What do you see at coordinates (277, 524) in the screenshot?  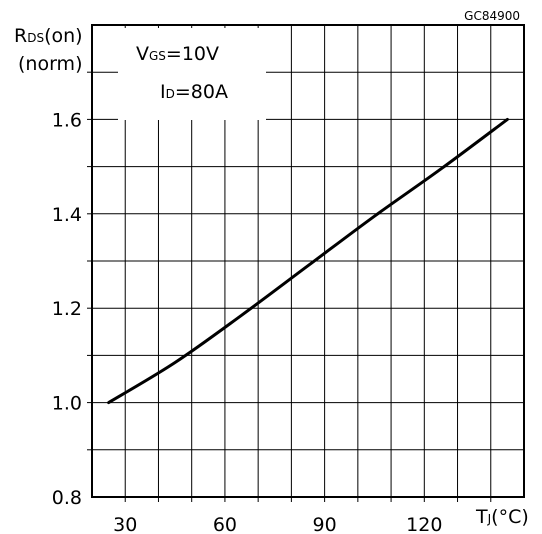 I see `x-tick-labels: 30 60 90 120` at bounding box center [277, 524].